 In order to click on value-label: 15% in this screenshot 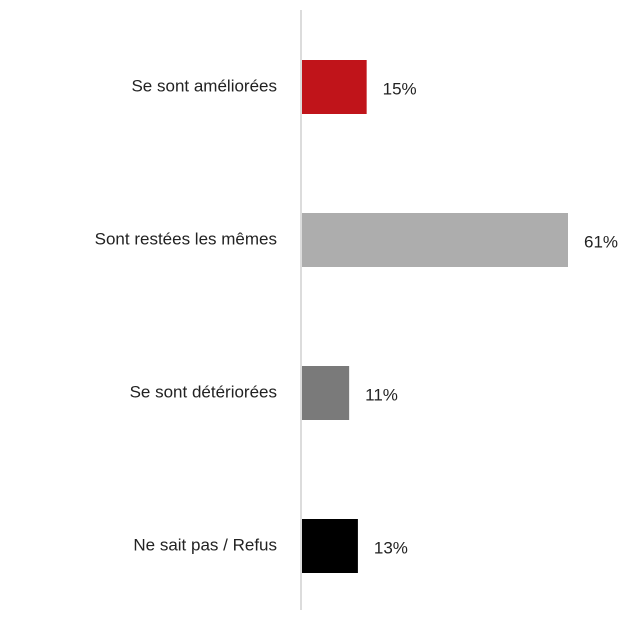, I will do `click(400, 88)`.